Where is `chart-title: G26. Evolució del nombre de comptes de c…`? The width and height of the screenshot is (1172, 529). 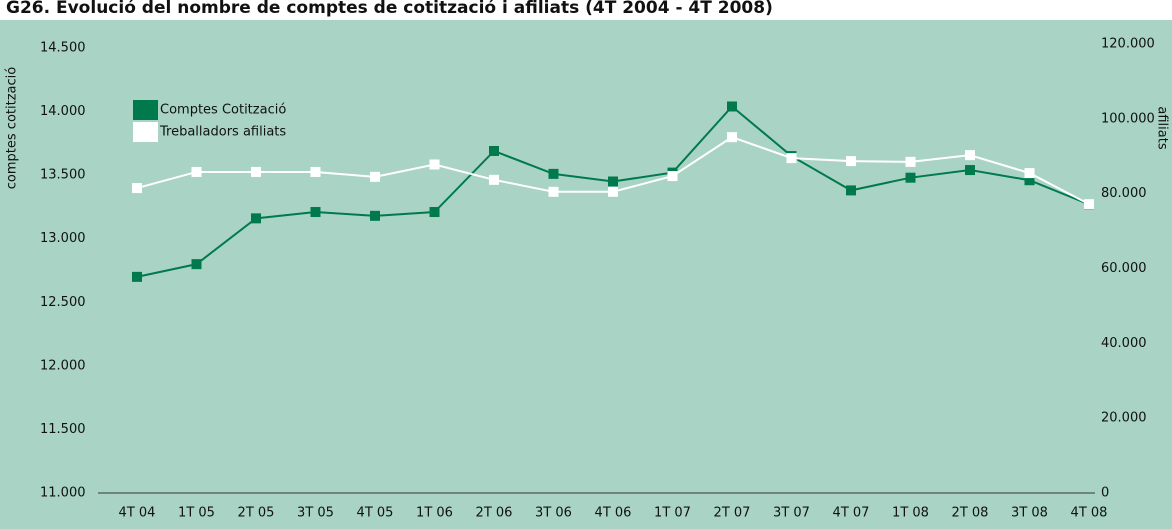 chart-title: G26. Evolució del nombre de comptes de c… is located at coordinates (389, 9).